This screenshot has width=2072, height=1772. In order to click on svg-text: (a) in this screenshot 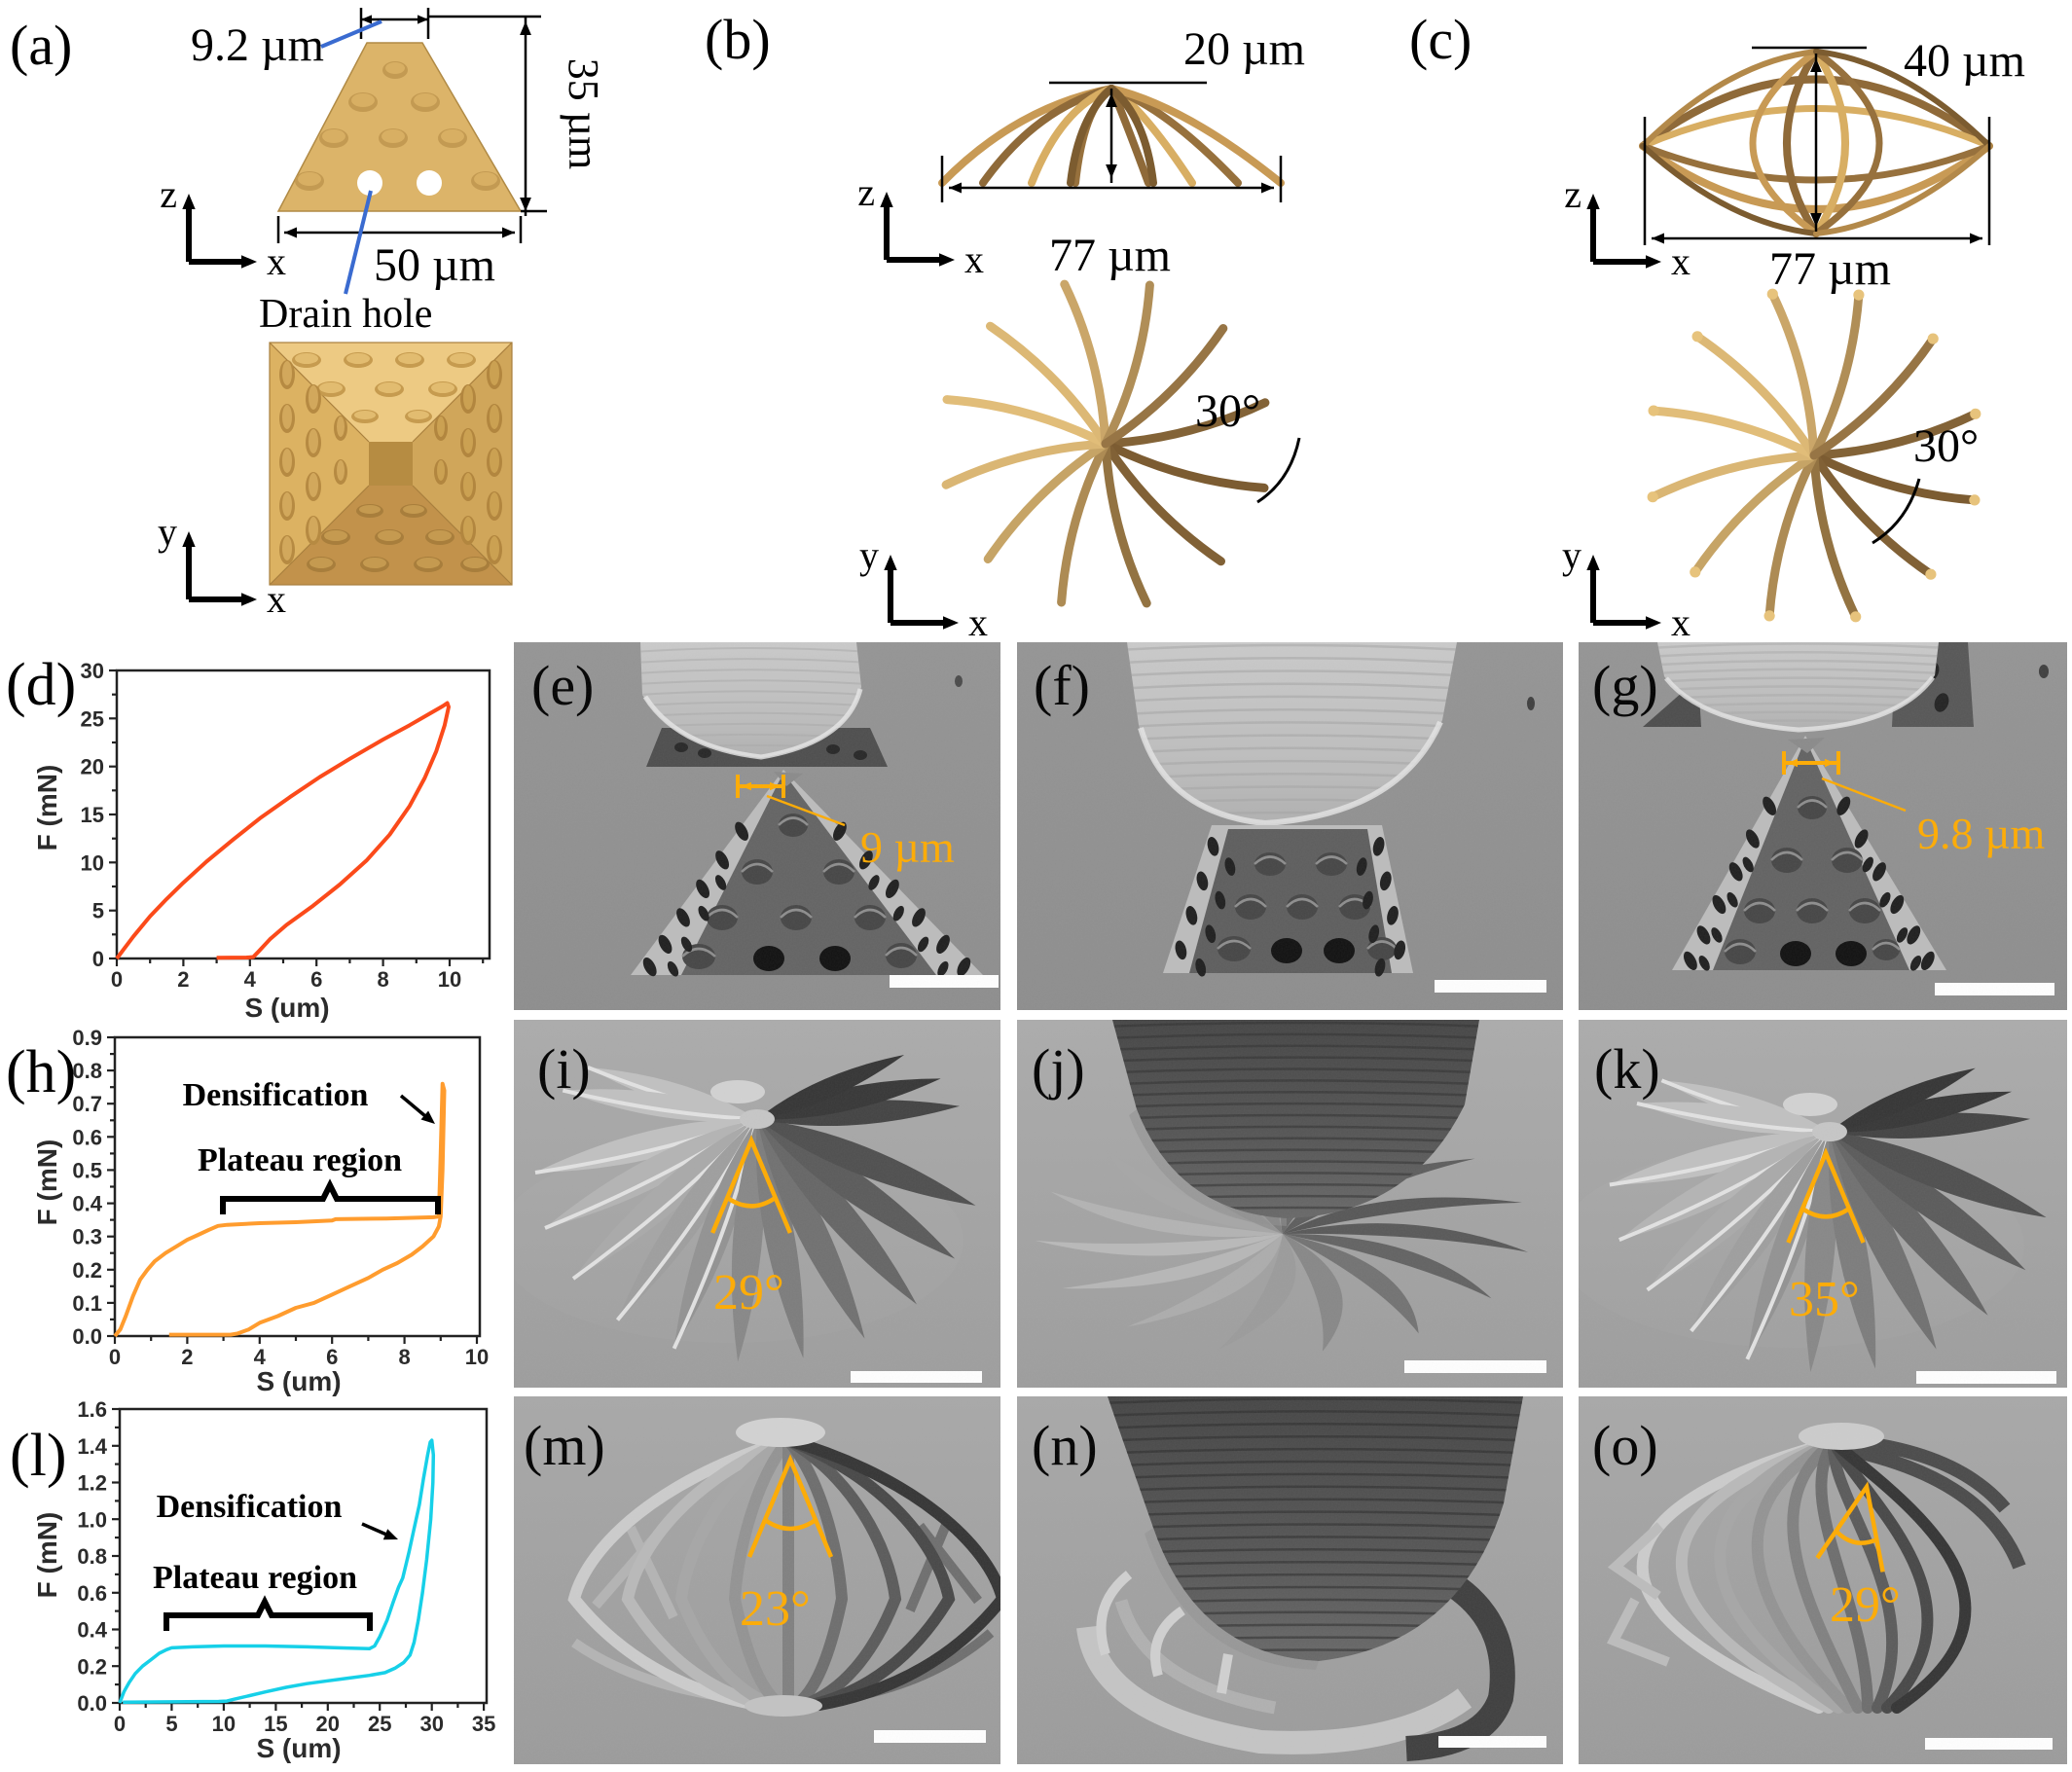, I will do `click(41, 46)`.